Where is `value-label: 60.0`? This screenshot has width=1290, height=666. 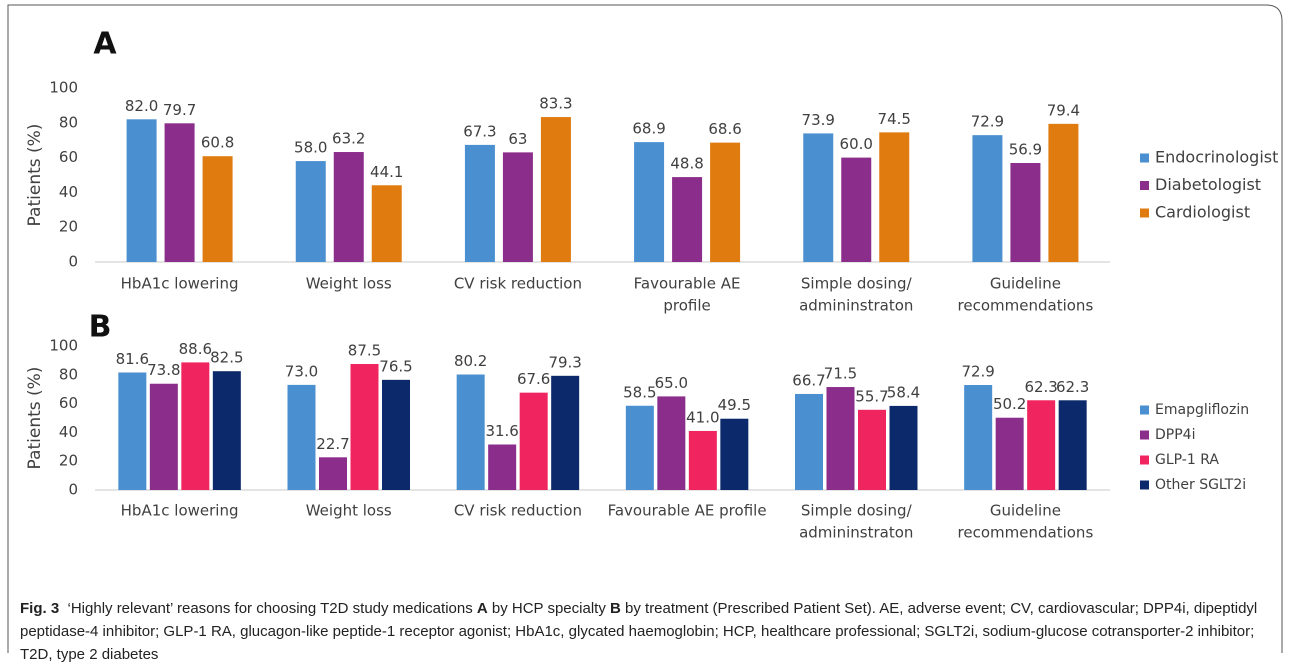
value-label: 60.0 is located at coordinates (856, 144).